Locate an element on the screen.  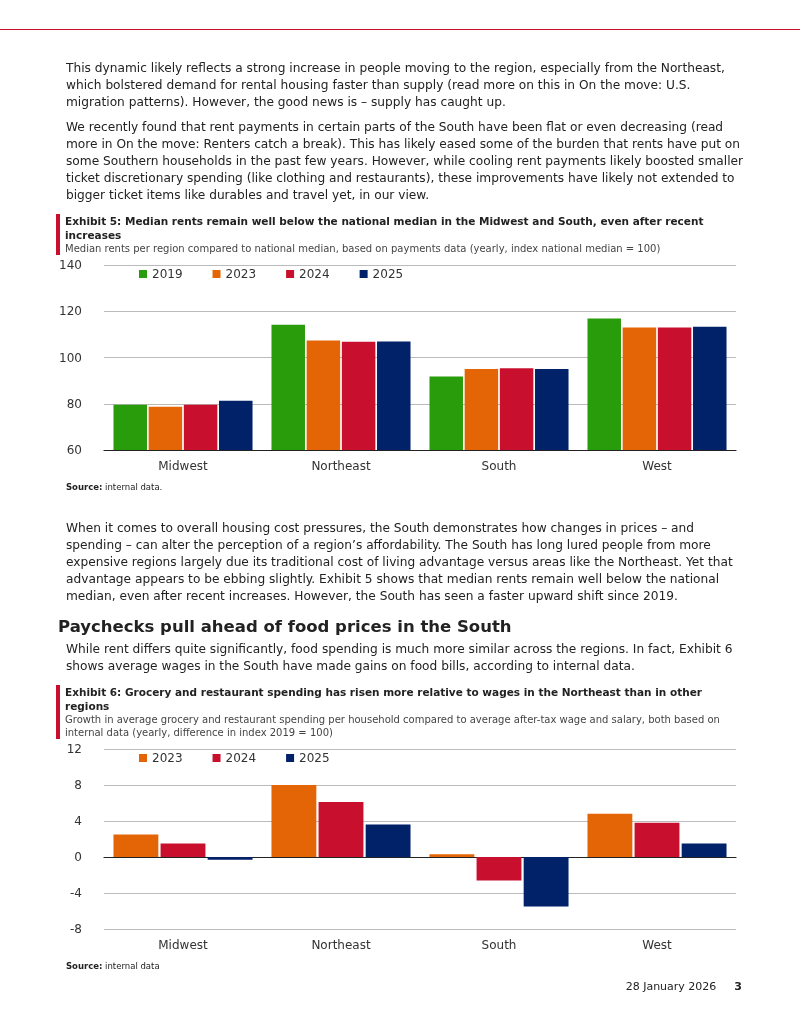
y-tick-label: 60 is located at coordinates (74, 450).